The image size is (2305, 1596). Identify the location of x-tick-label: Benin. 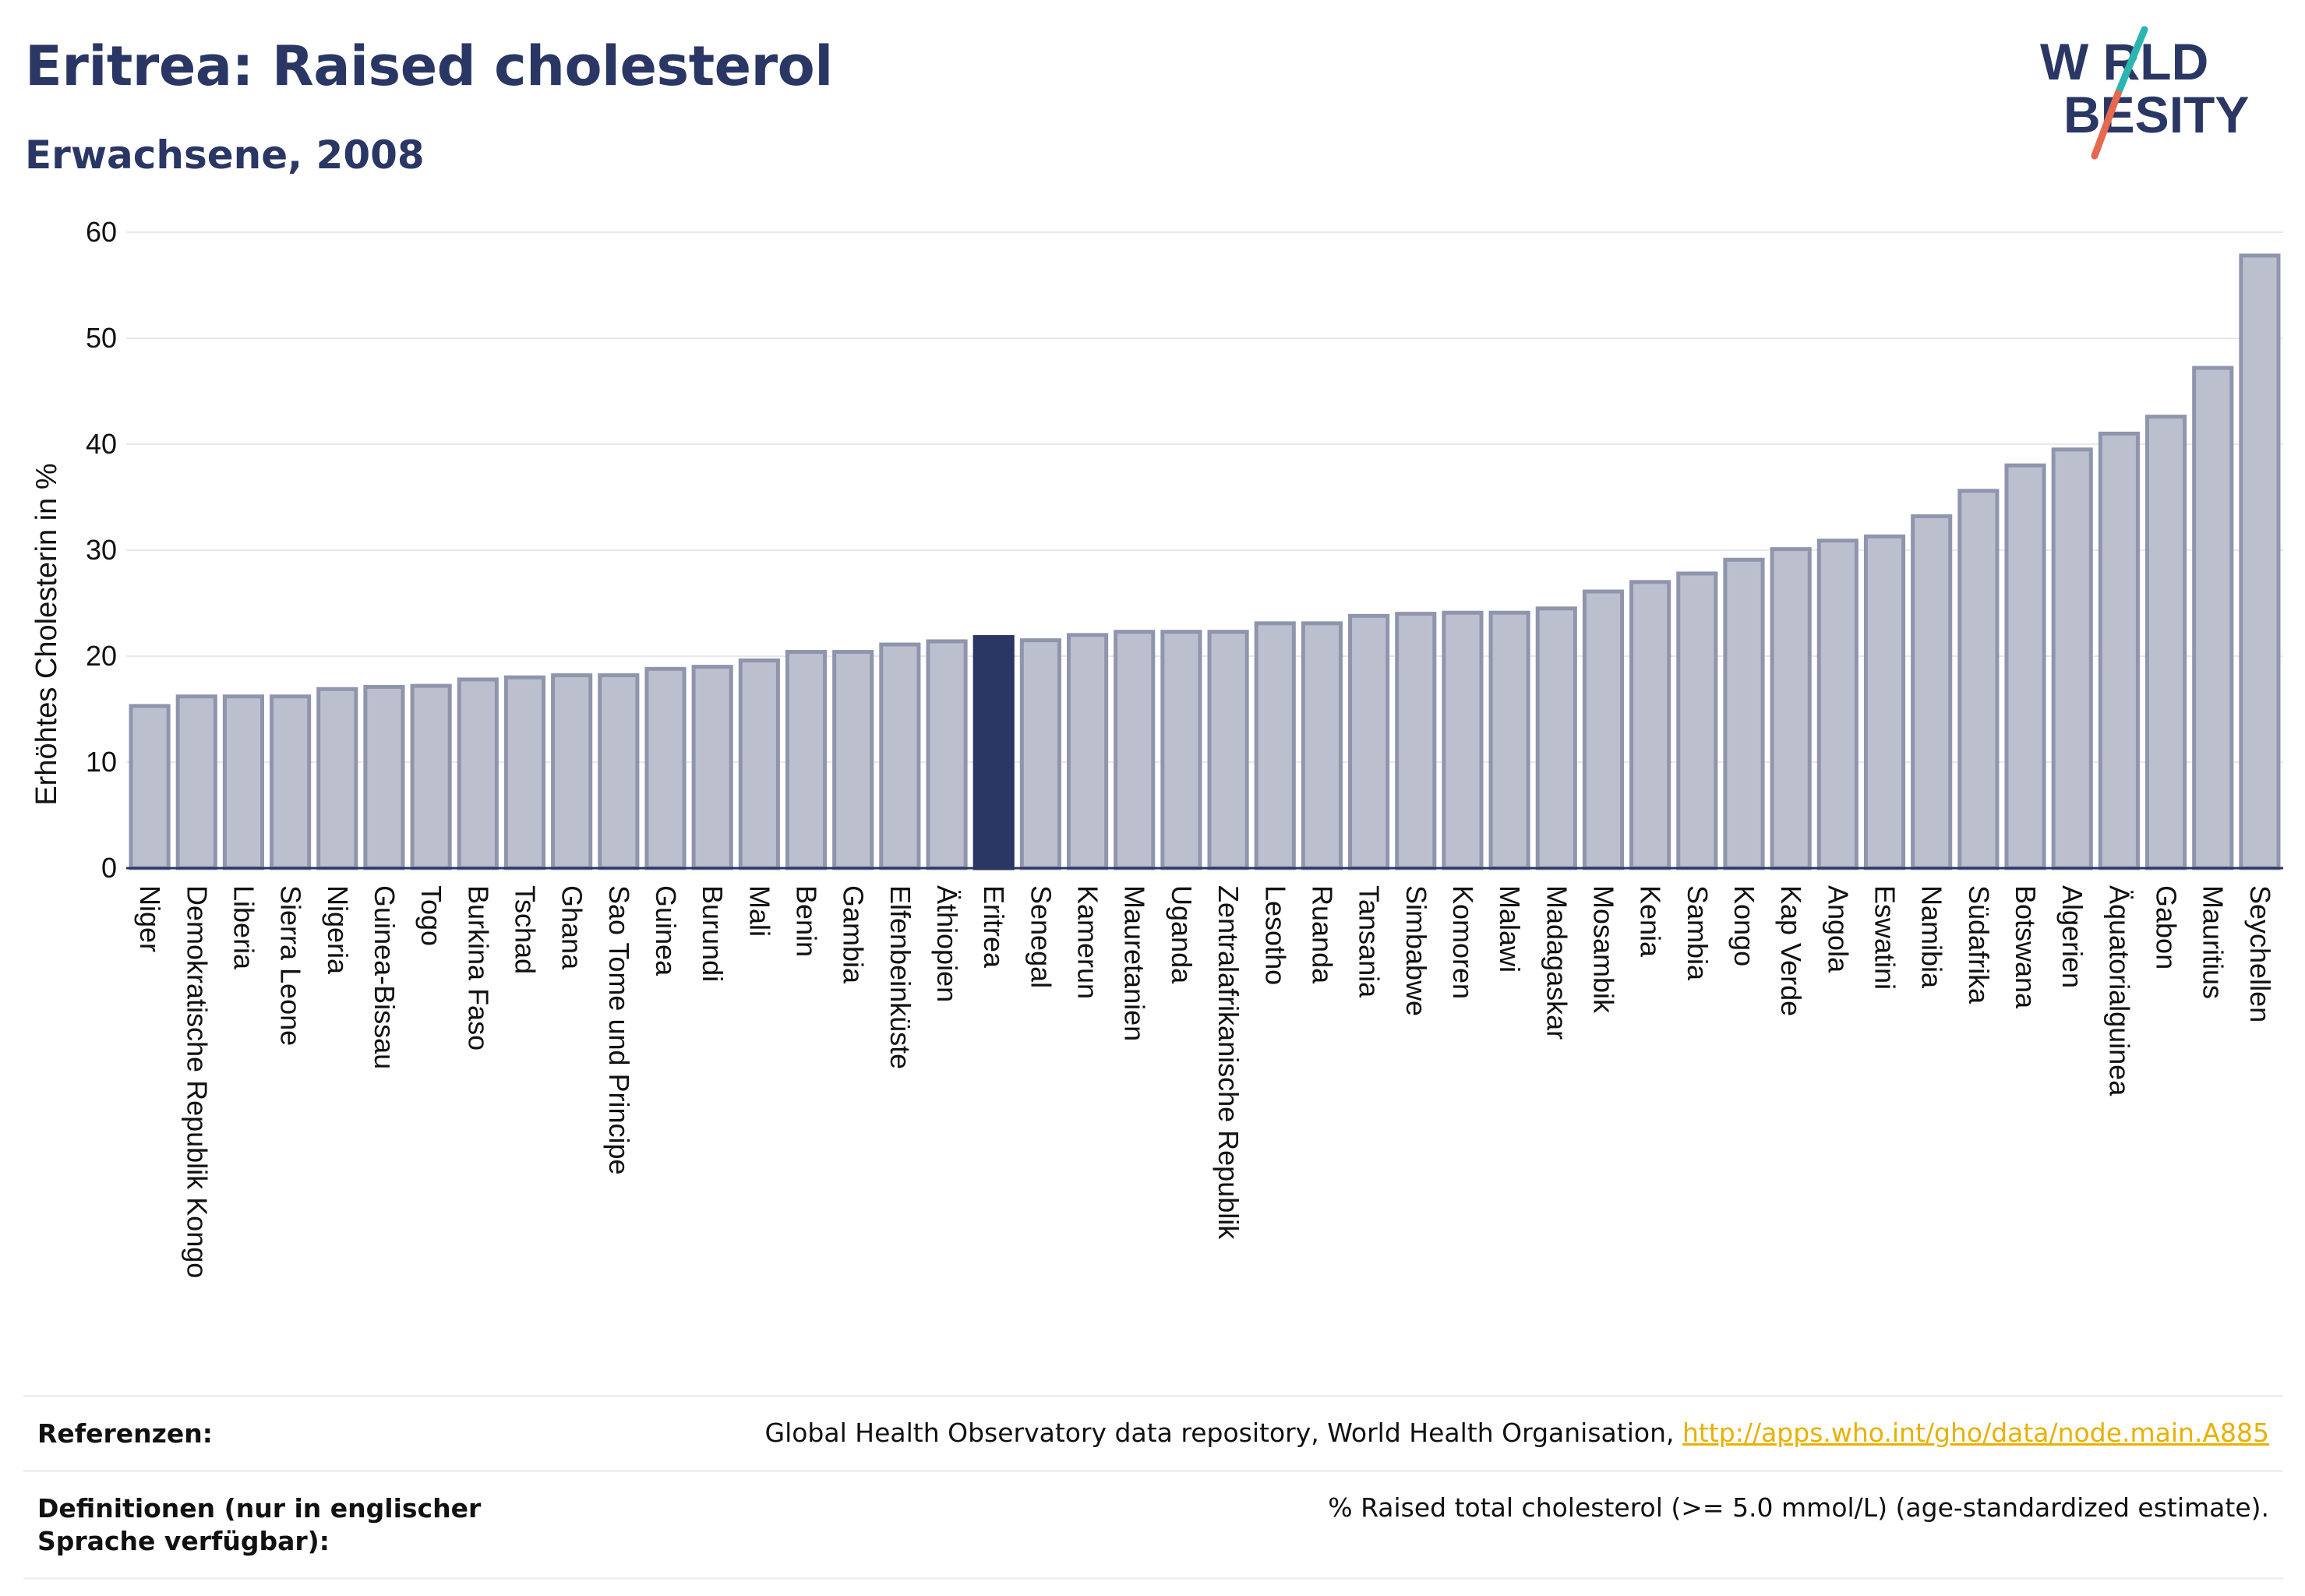
(807, 921).